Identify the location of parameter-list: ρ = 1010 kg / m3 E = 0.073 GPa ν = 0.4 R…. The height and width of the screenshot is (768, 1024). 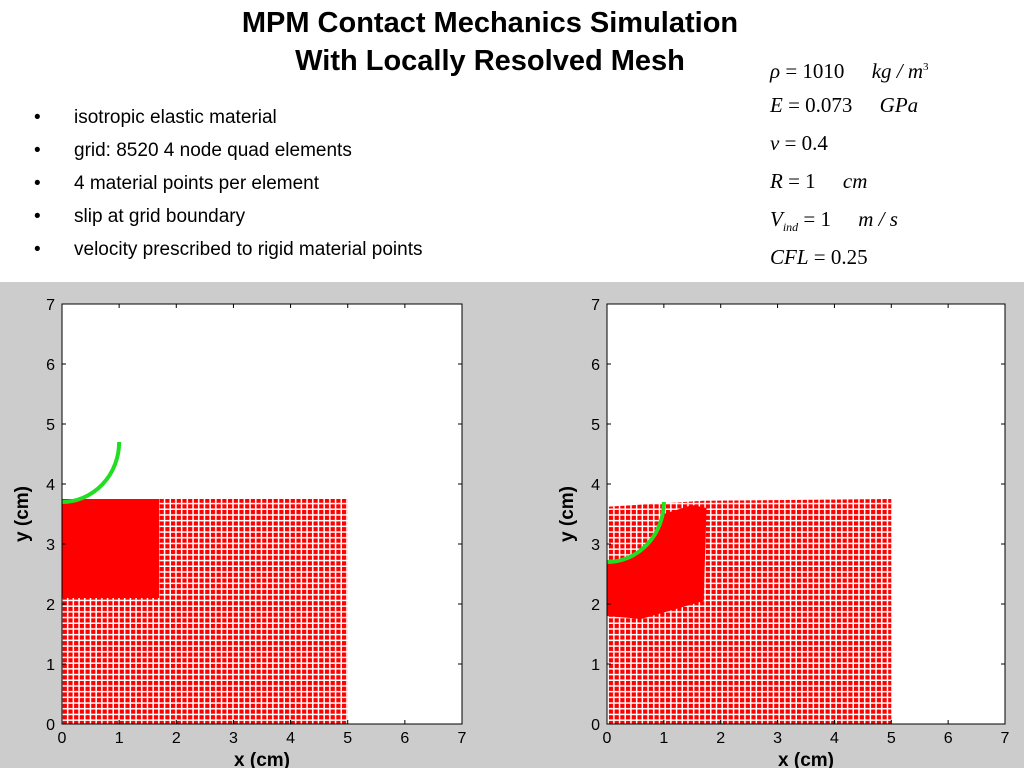
(849, 164).